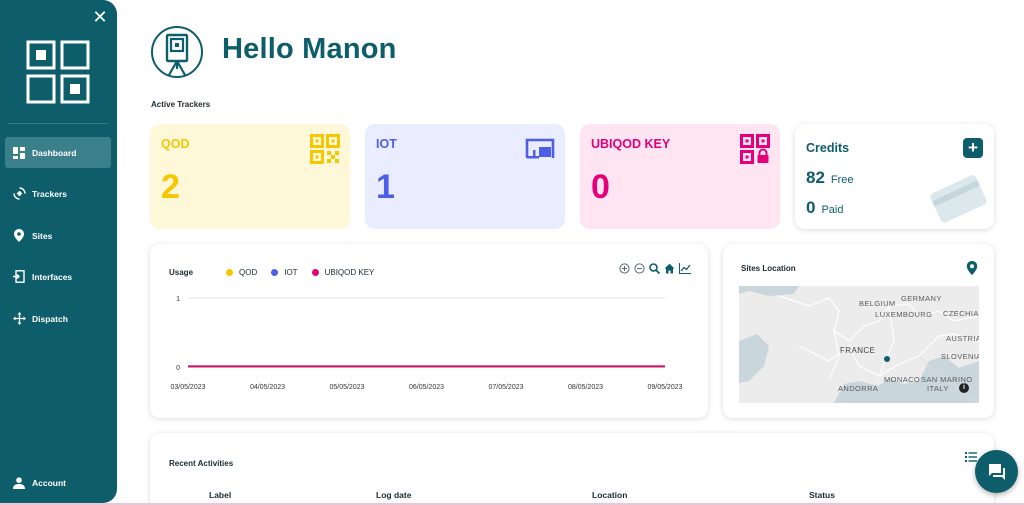 Image resolution: width=1024 pixels, height=505 pixels. I want to click on chart-toolbar, so click(654, 268).